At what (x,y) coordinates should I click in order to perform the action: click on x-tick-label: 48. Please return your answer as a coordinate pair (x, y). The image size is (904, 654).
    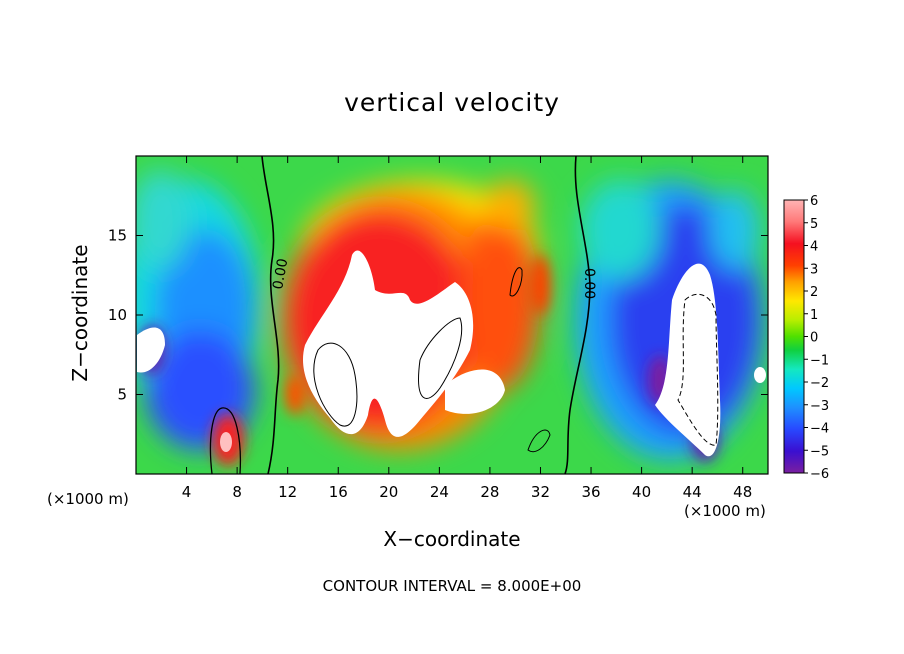
    Looking at the image, I should click on (742, 492).